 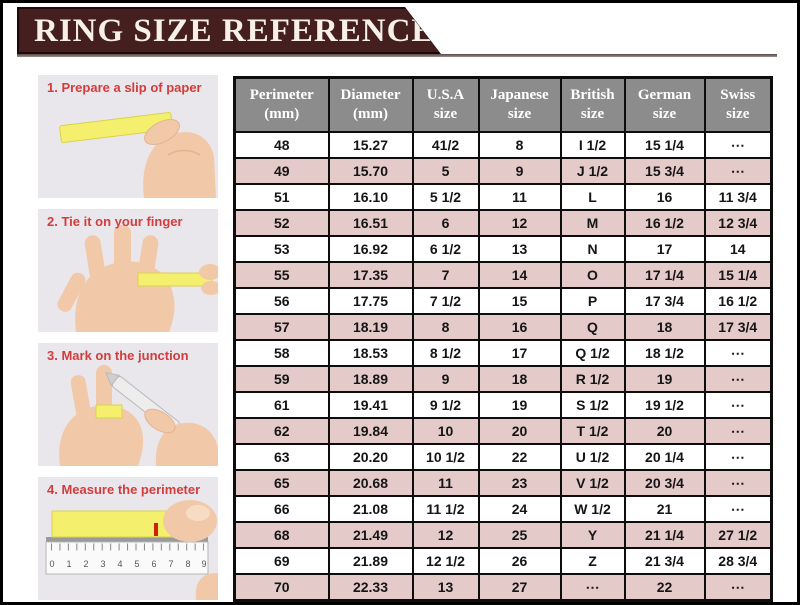 I want to click on table-cell: S 1/2, so click(x=592, y=405).